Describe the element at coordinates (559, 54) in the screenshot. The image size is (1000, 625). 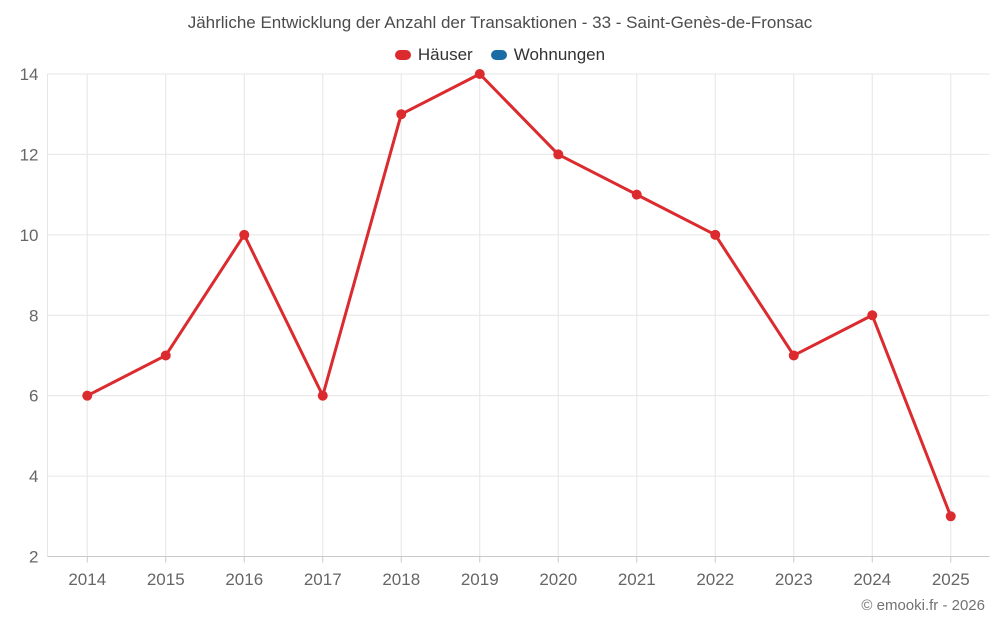
I see `legend-label-wohnungen: Wohnungen` at that location.